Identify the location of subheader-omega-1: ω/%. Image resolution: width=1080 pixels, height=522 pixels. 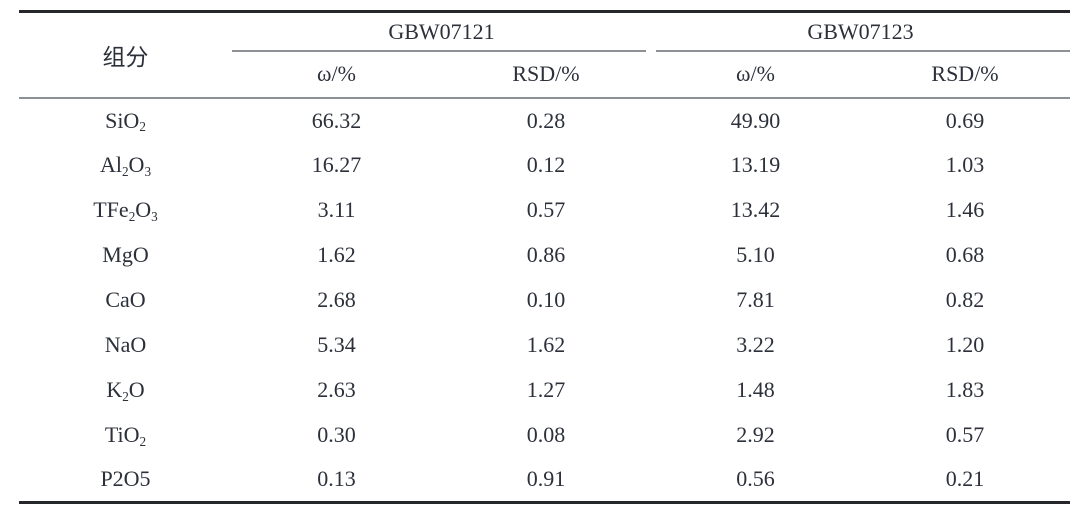
(336, 75).